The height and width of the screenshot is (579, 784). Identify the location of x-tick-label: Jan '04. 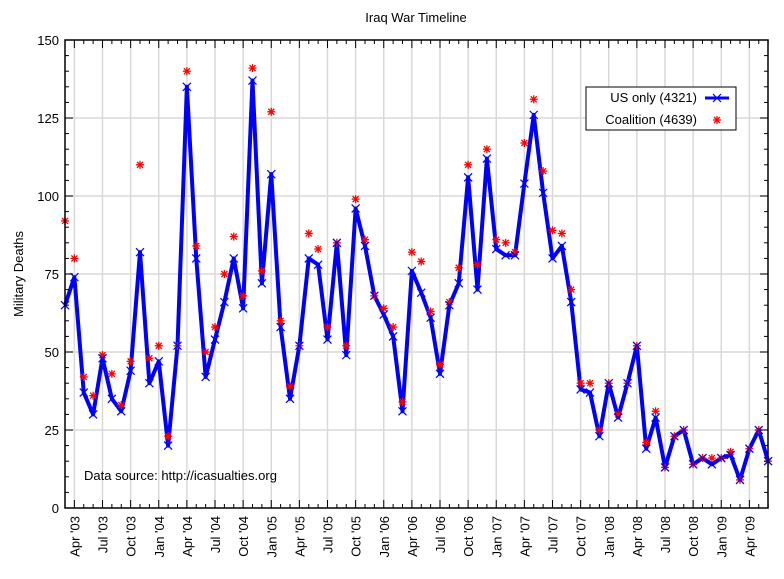
(159, 537).